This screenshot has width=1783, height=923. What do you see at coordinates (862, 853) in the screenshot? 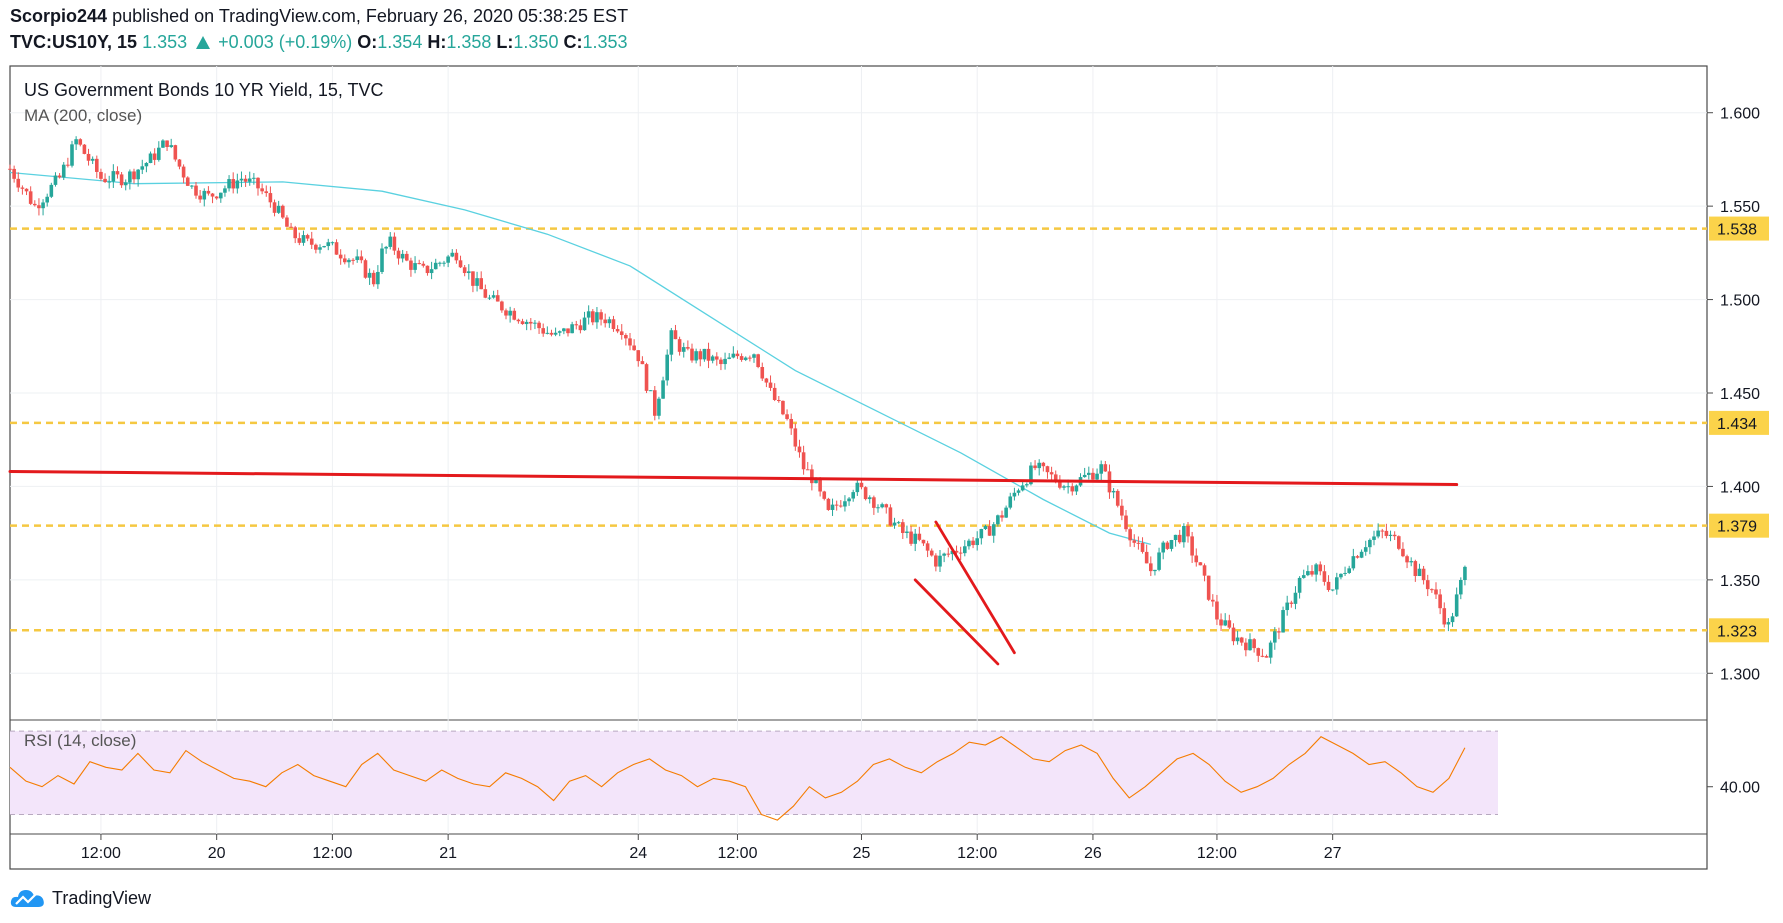
I see `x-tick-label: 25` at bounding box center [862, 853].